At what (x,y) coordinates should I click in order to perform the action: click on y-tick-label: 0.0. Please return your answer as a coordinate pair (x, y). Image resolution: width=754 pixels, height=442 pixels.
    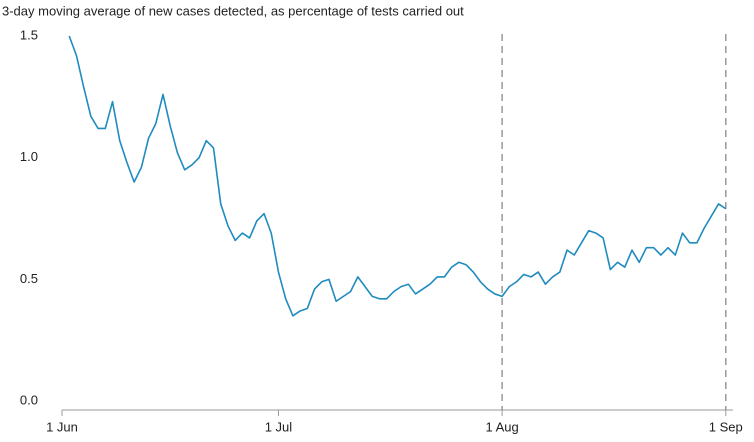
    Looking at the image, I should click on (29, 399).